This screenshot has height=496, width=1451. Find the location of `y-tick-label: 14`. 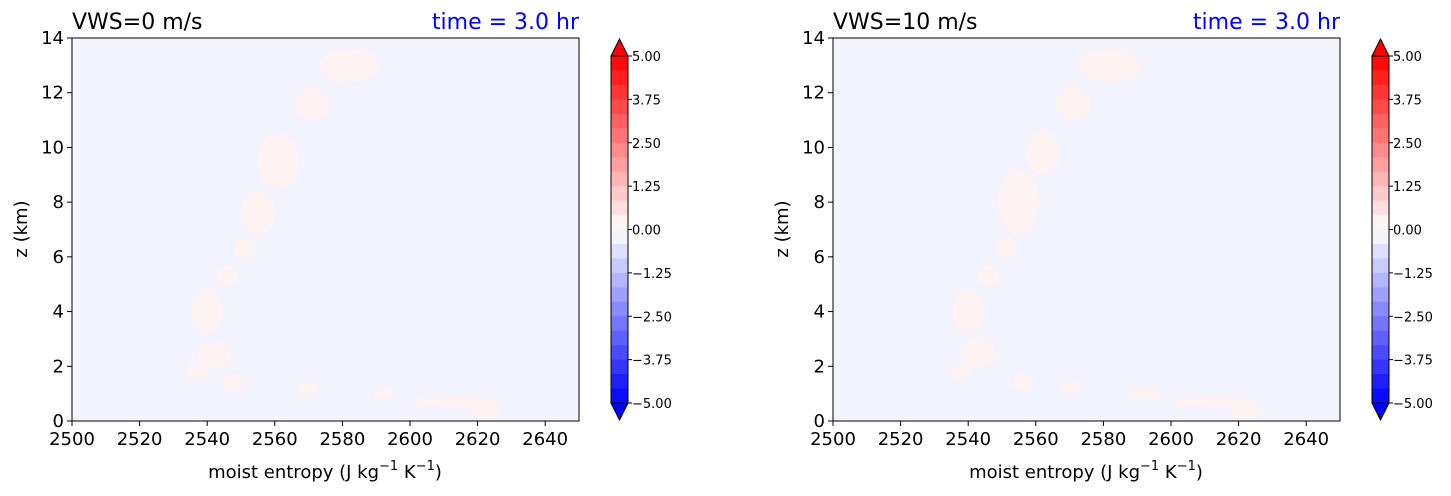

y-tick-label: 14 is located at coordinates (52, 38).